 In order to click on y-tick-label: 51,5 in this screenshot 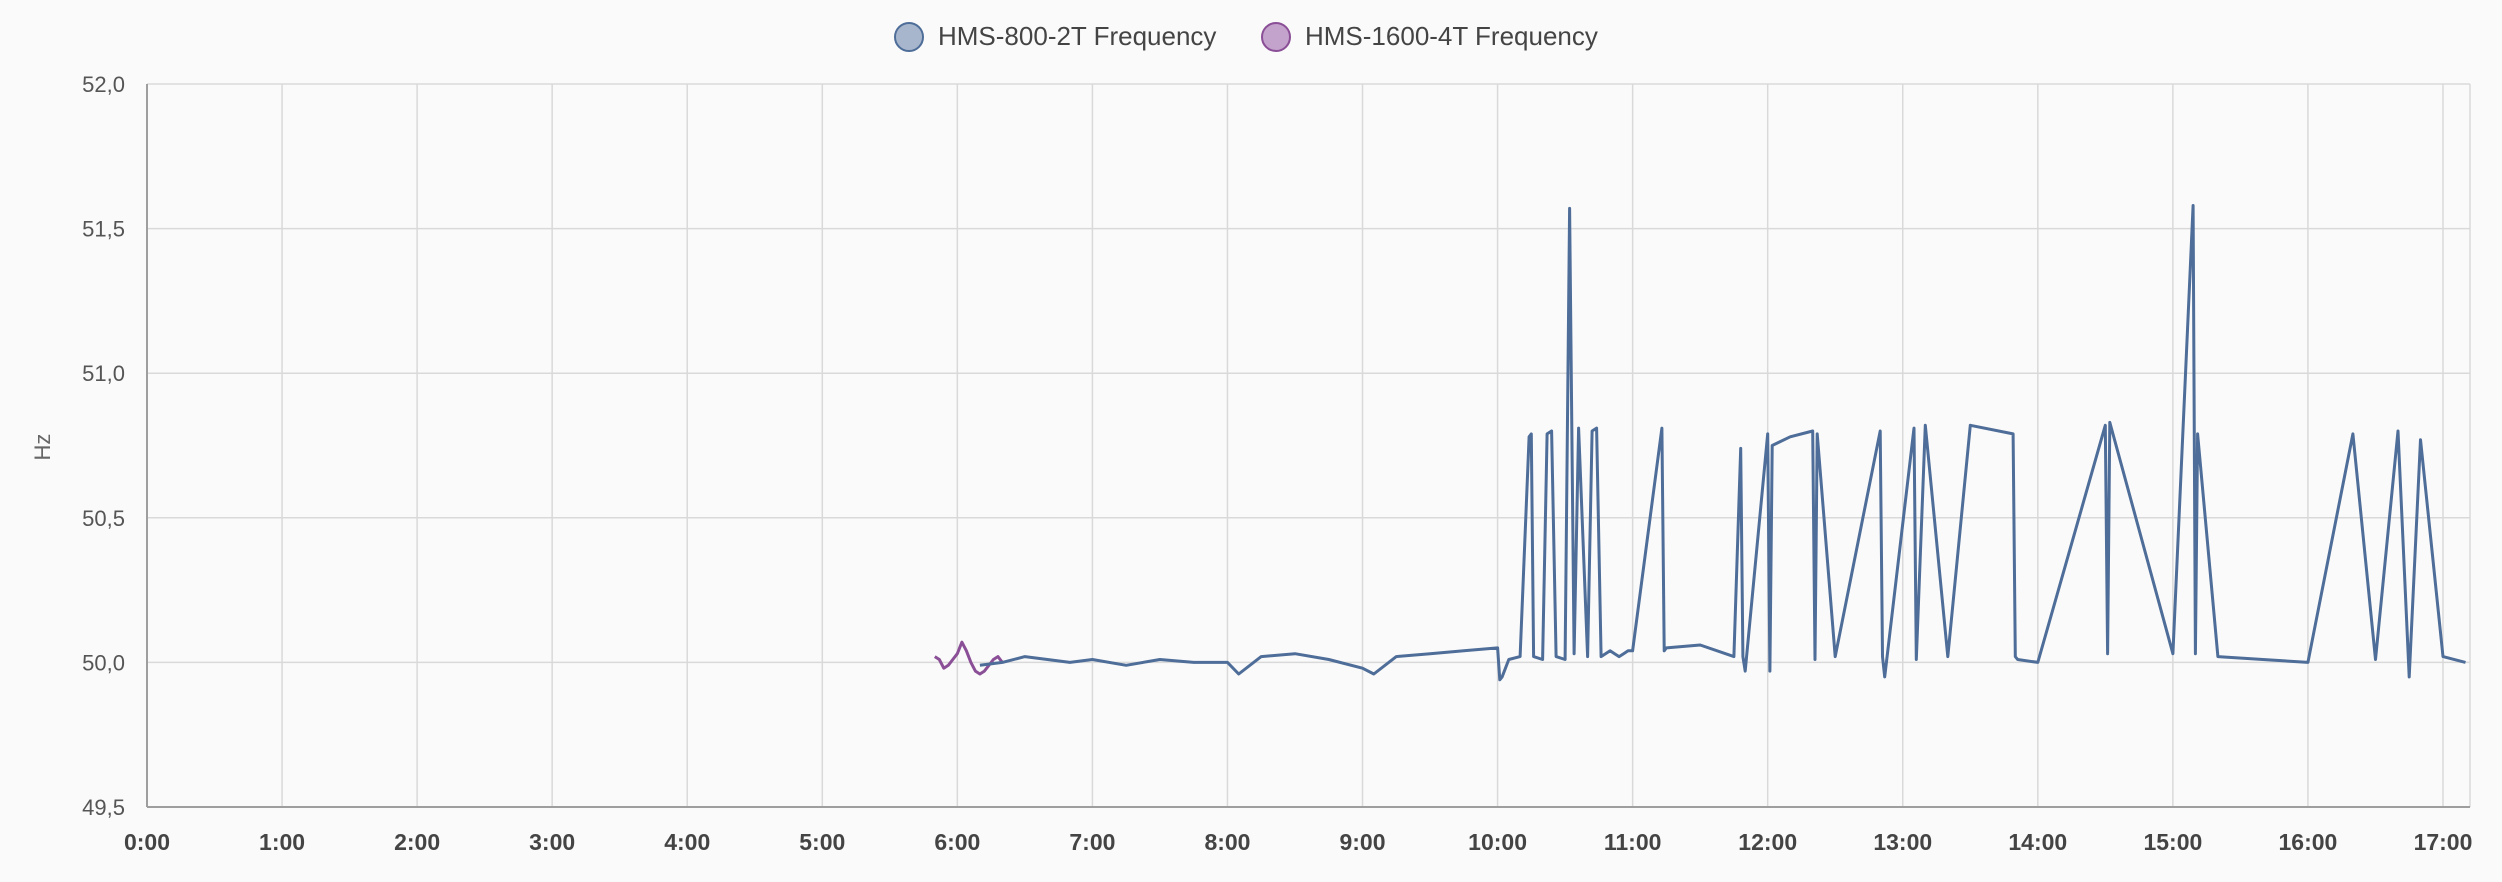, I will do `click(103, 229)`.